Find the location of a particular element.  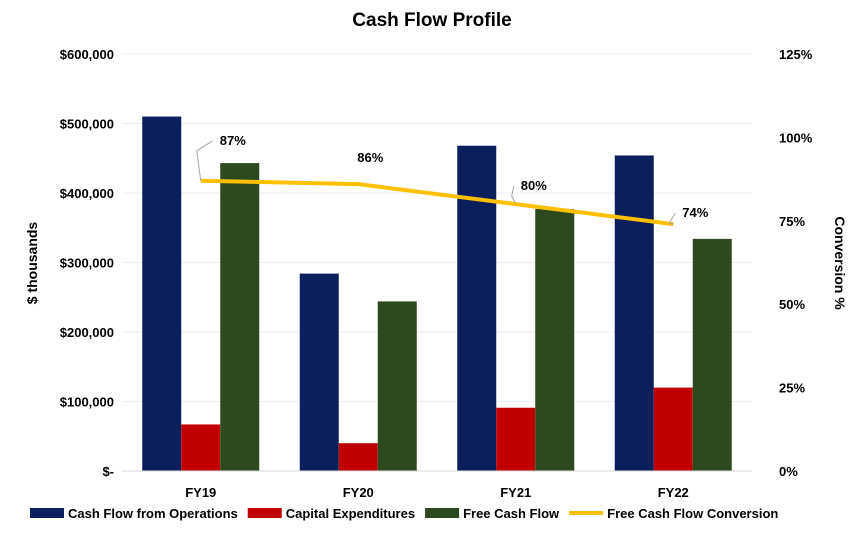

y-tick-label: $500,000 is located at coordinates (87, 124).